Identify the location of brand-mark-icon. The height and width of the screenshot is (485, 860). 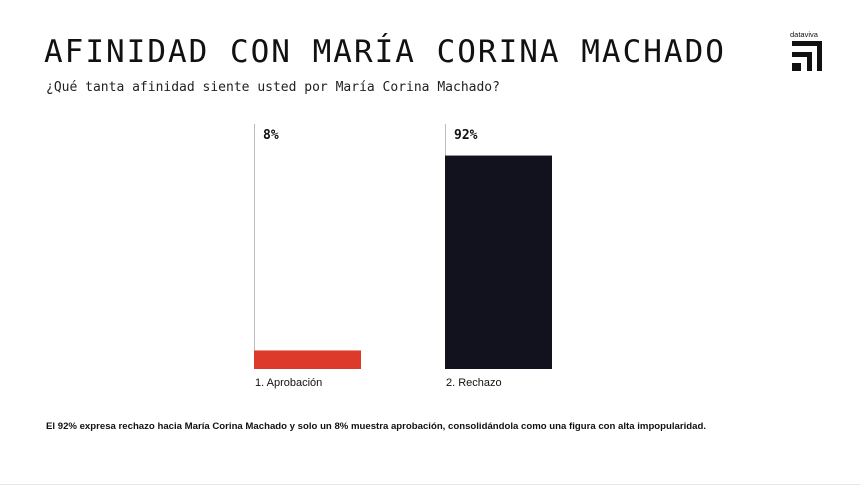
(807, 56).